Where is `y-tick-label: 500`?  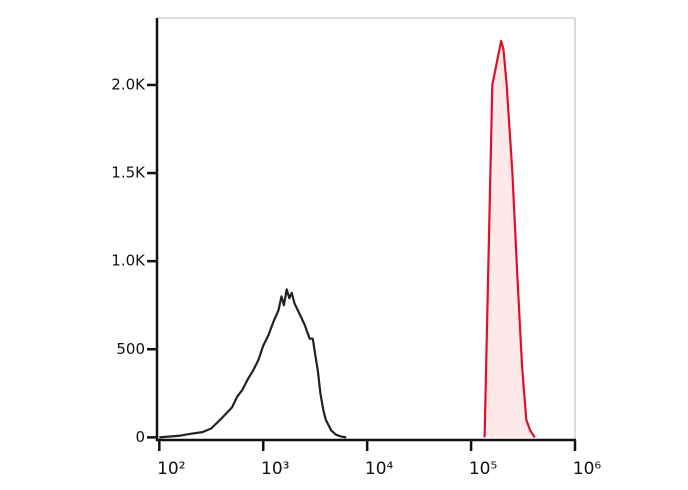 y-tick-label: 500 is located at coordinates (130, 349).